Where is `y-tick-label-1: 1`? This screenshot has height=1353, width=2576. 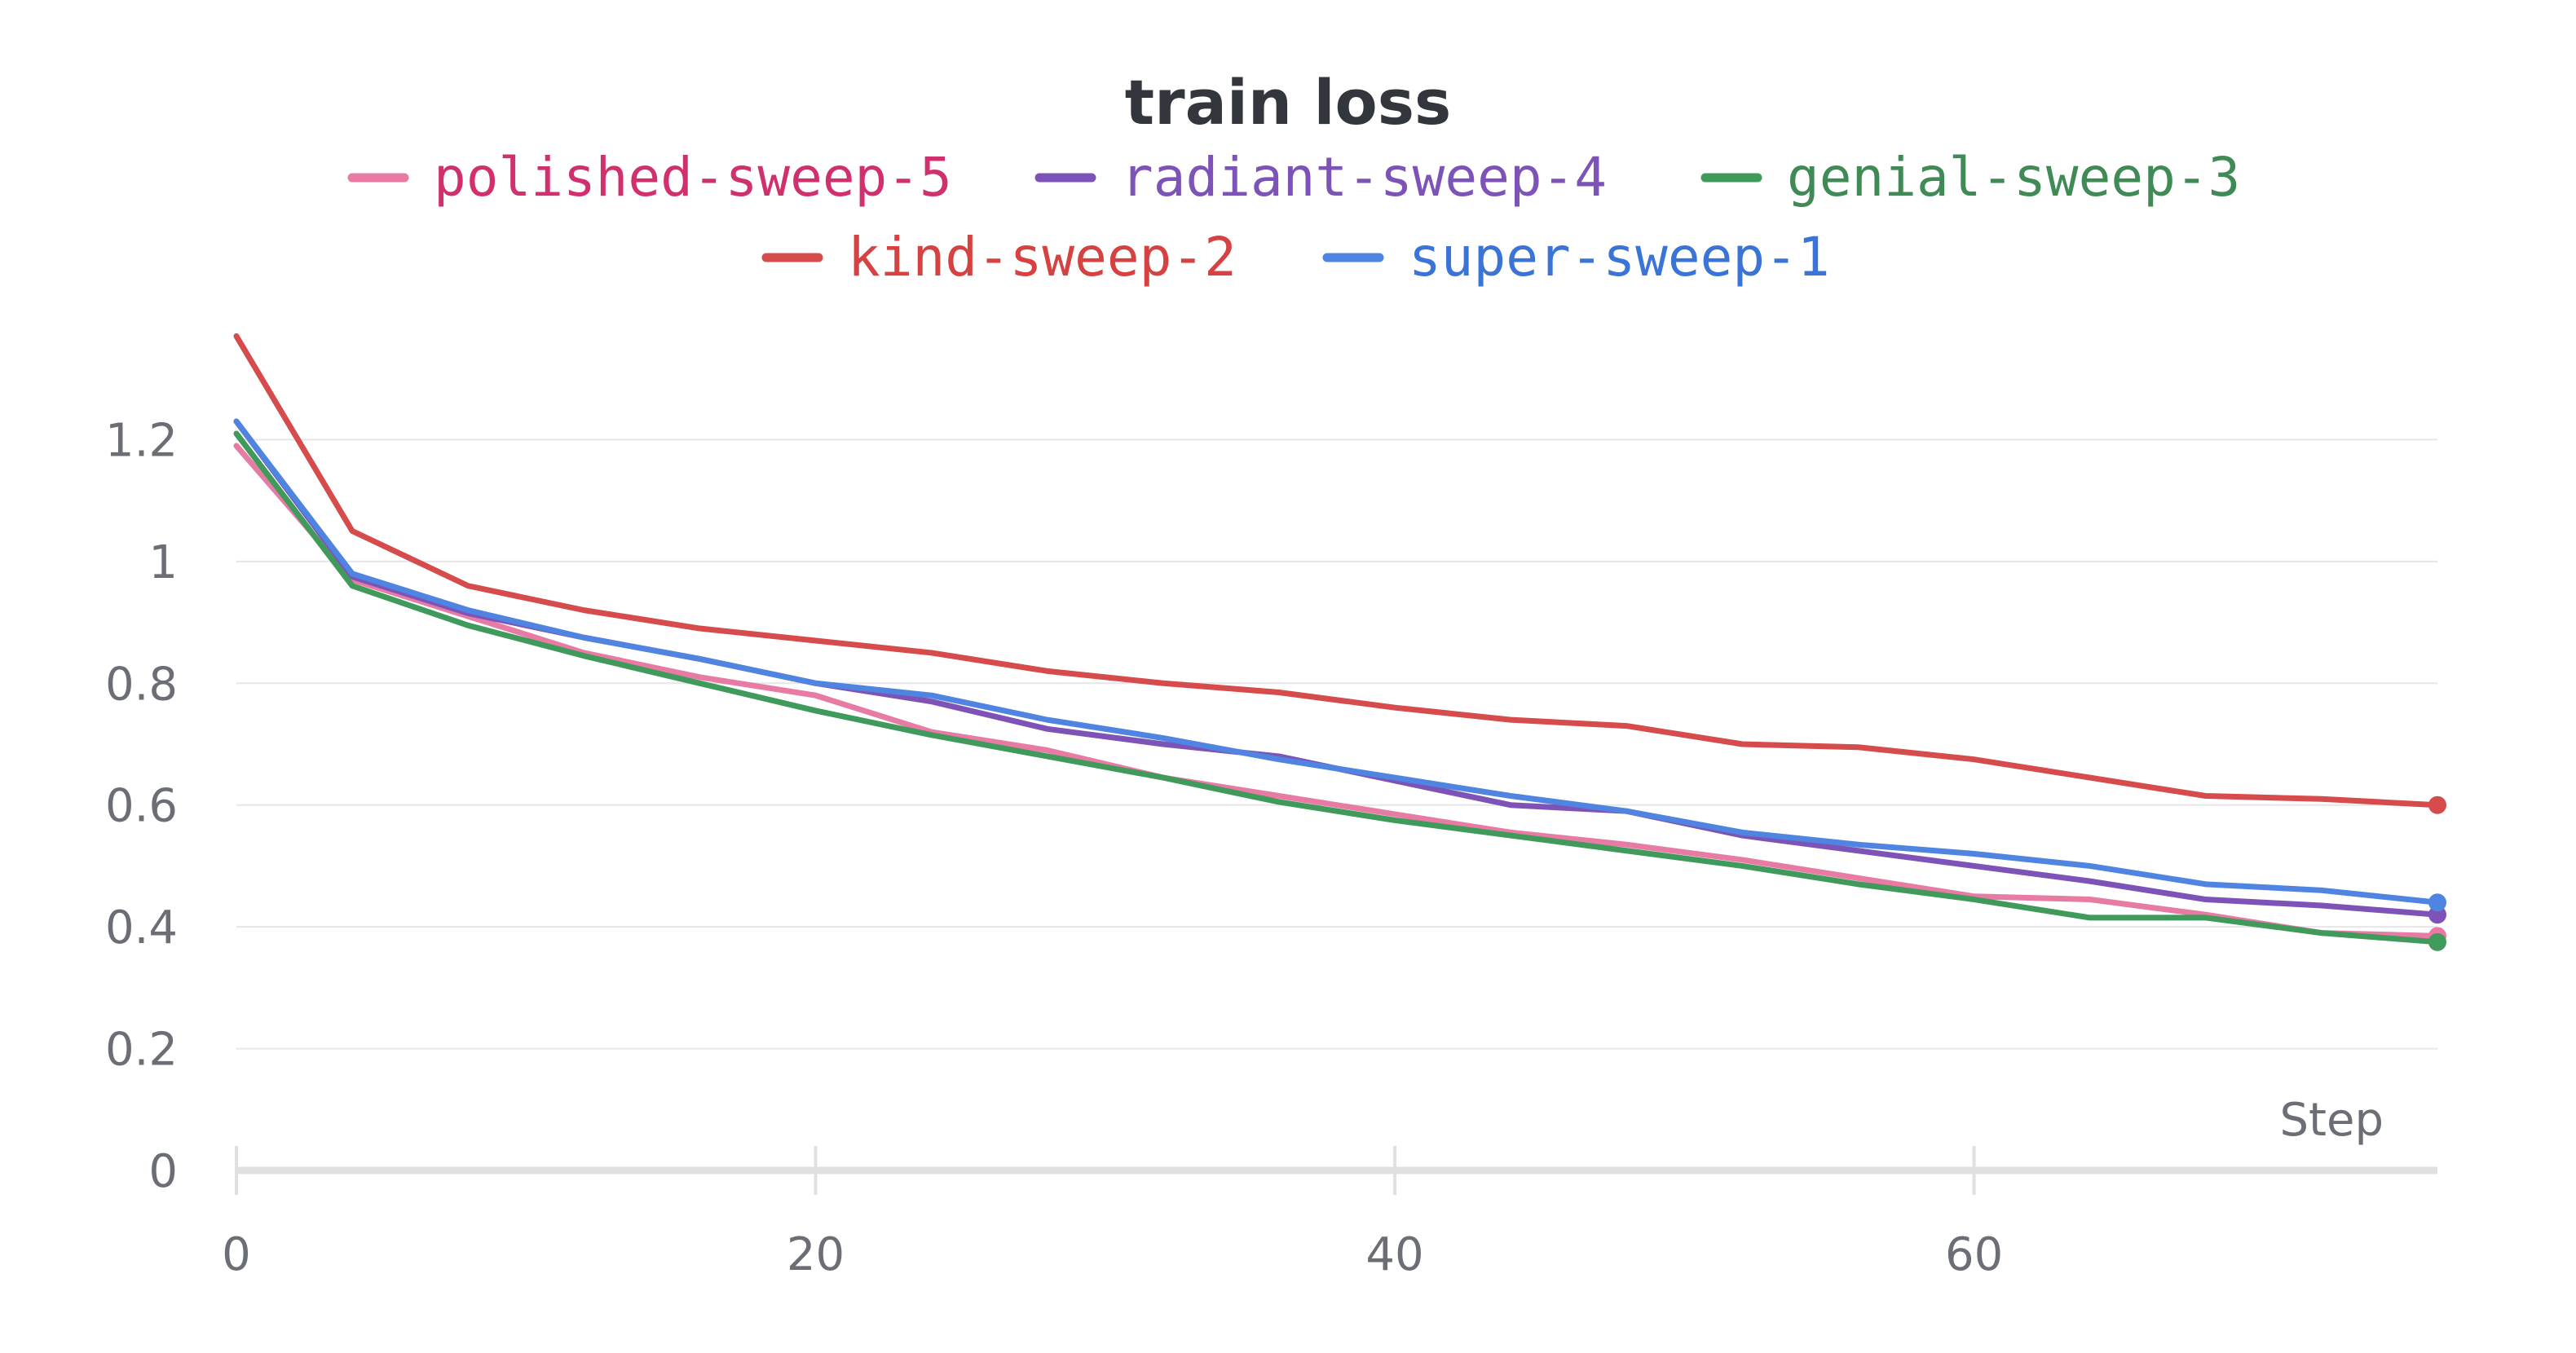 y-tick-label-1: 1 is located at coordinates (163, 562).